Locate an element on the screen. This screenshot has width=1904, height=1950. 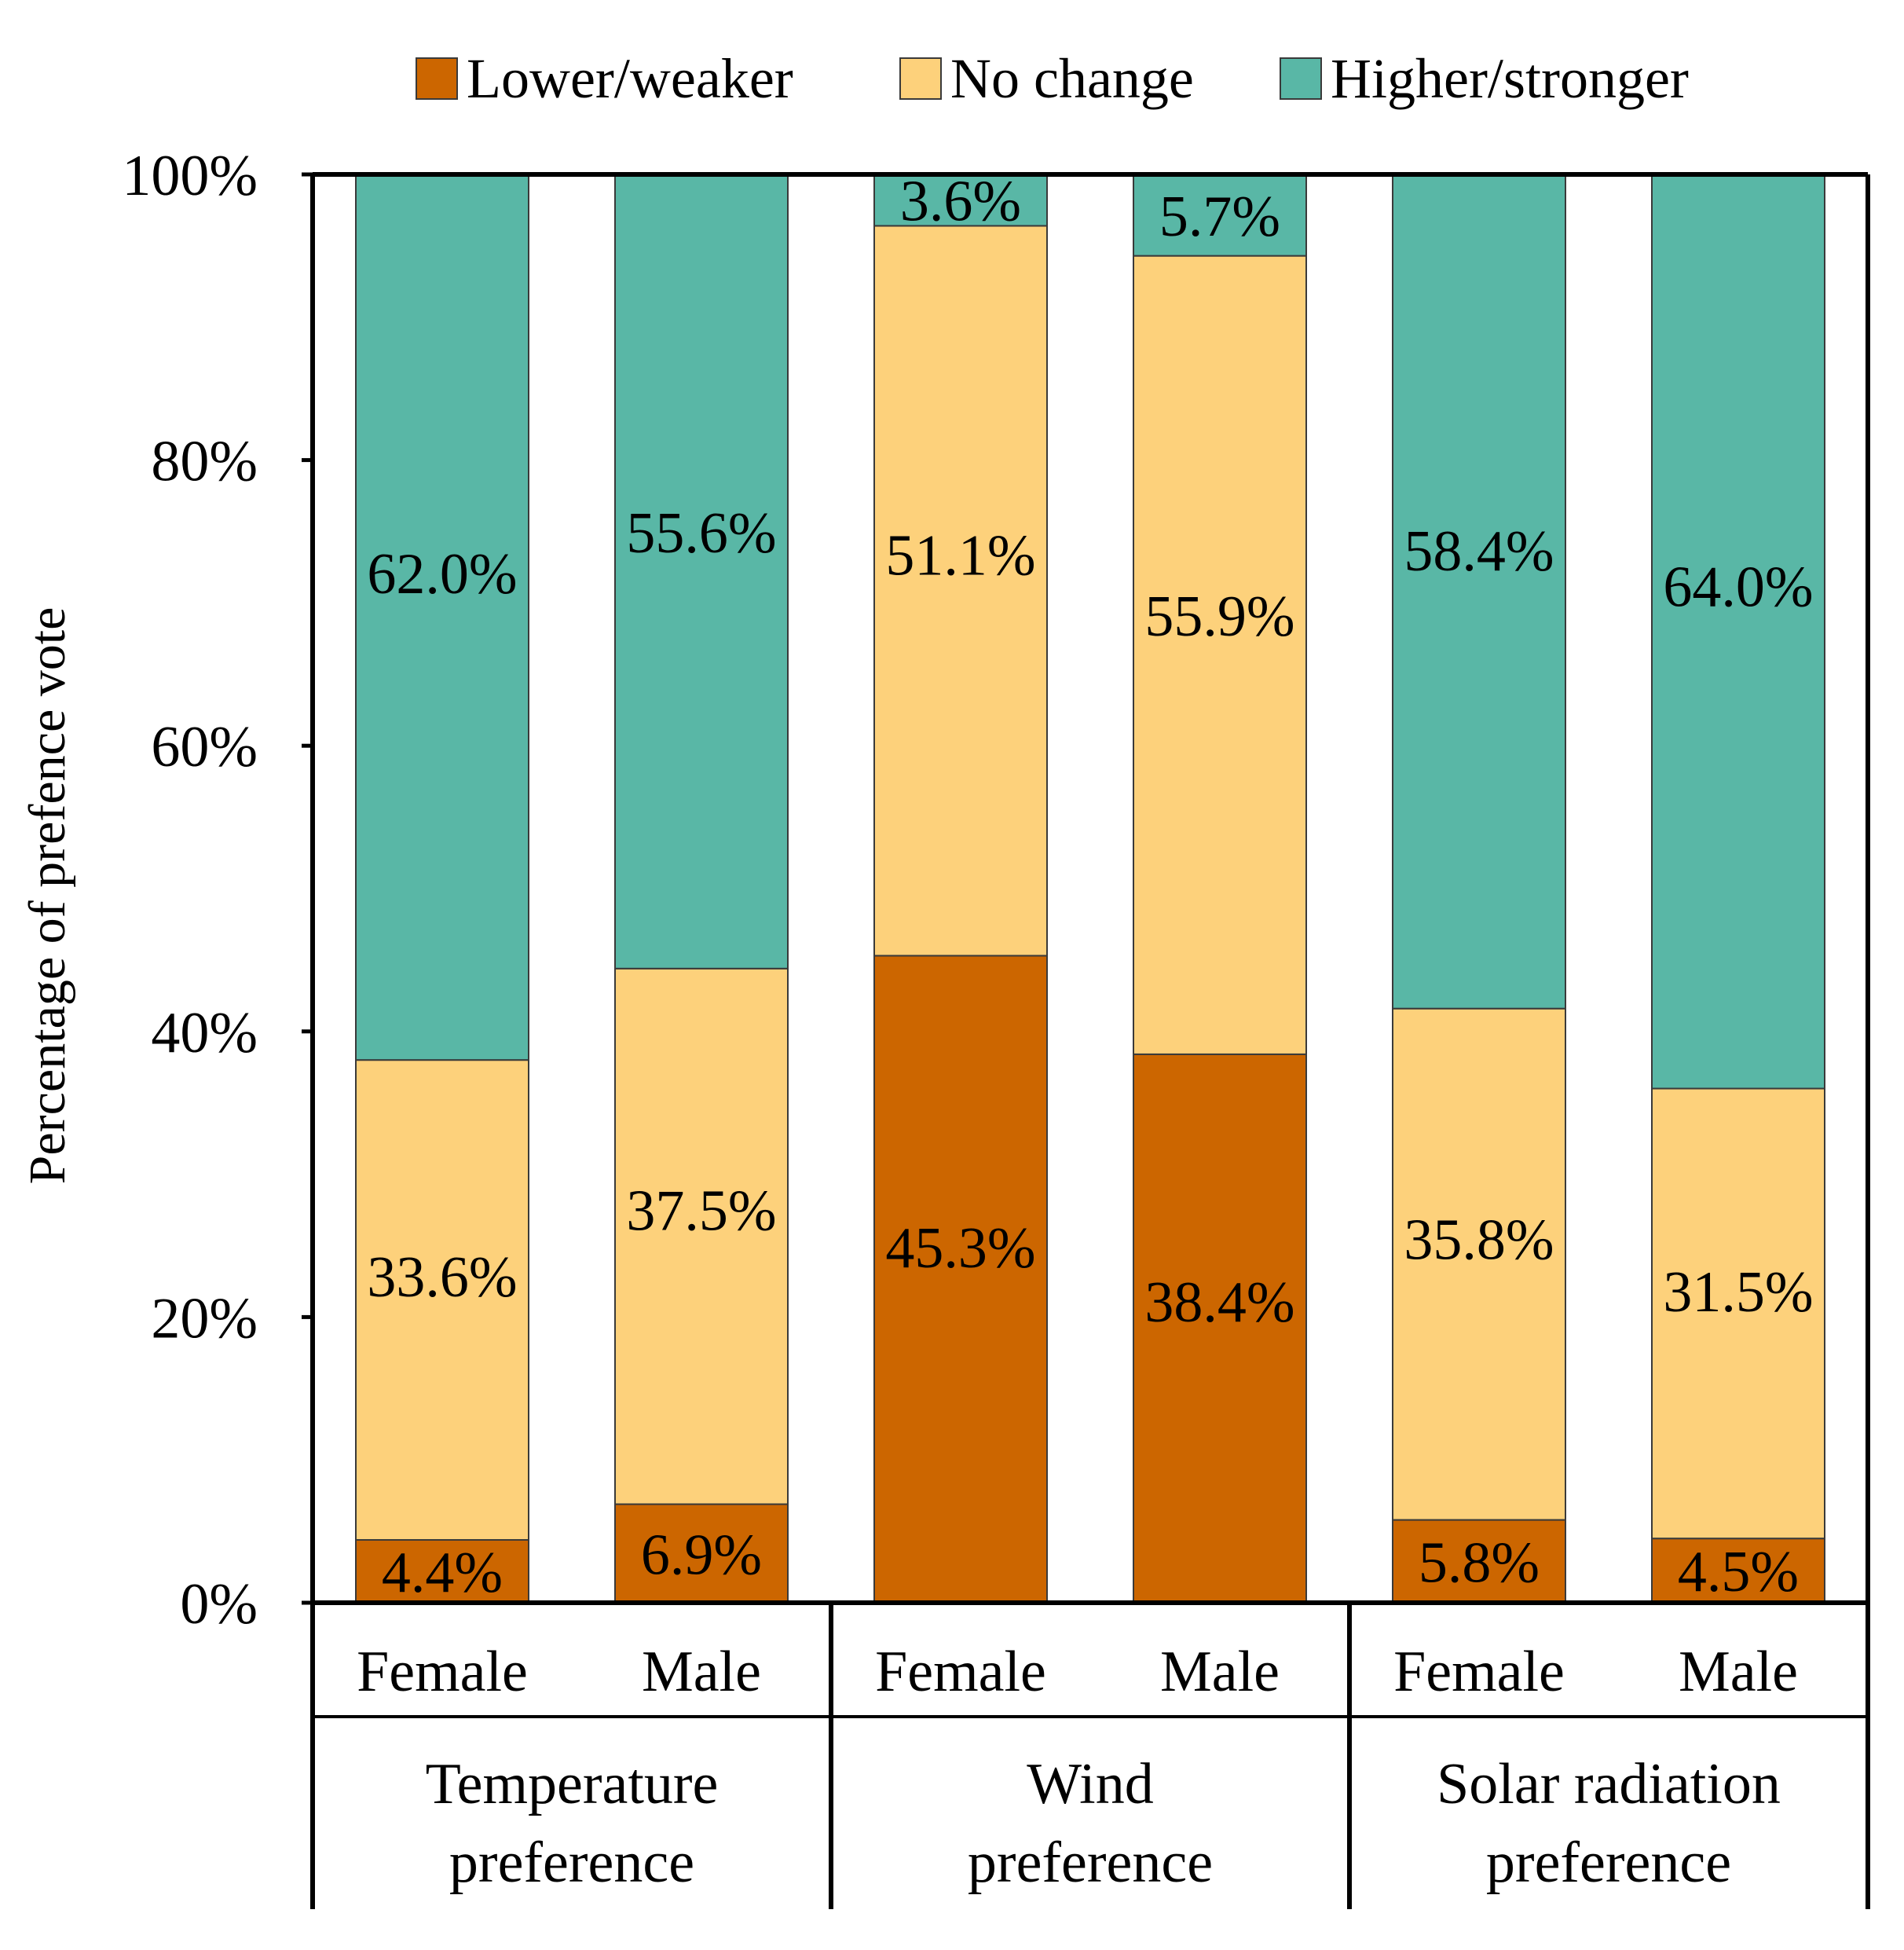
data-label: 4.5% is located at coordinates (1738, 1572).